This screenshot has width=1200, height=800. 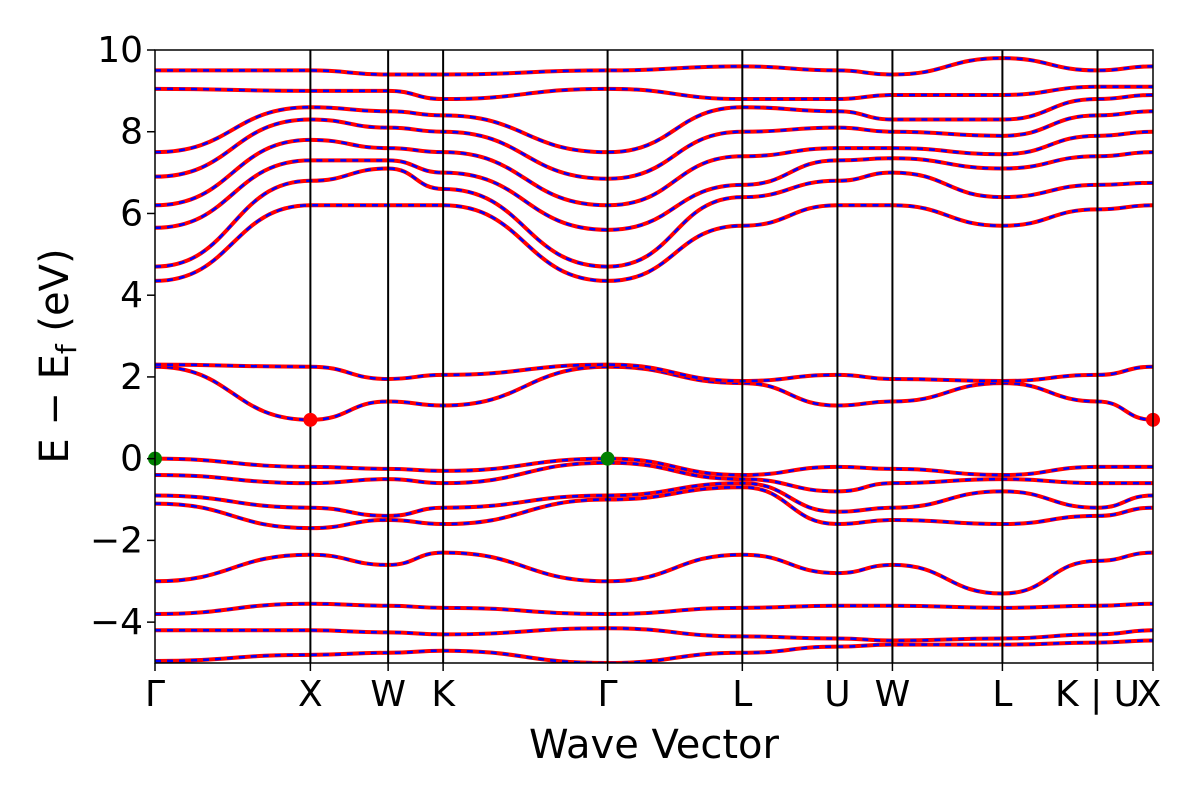 What do you see at coordinates (116, 622) in the screenshot?
I see `y-tick-label: −4` at bounding box center [116, 622].